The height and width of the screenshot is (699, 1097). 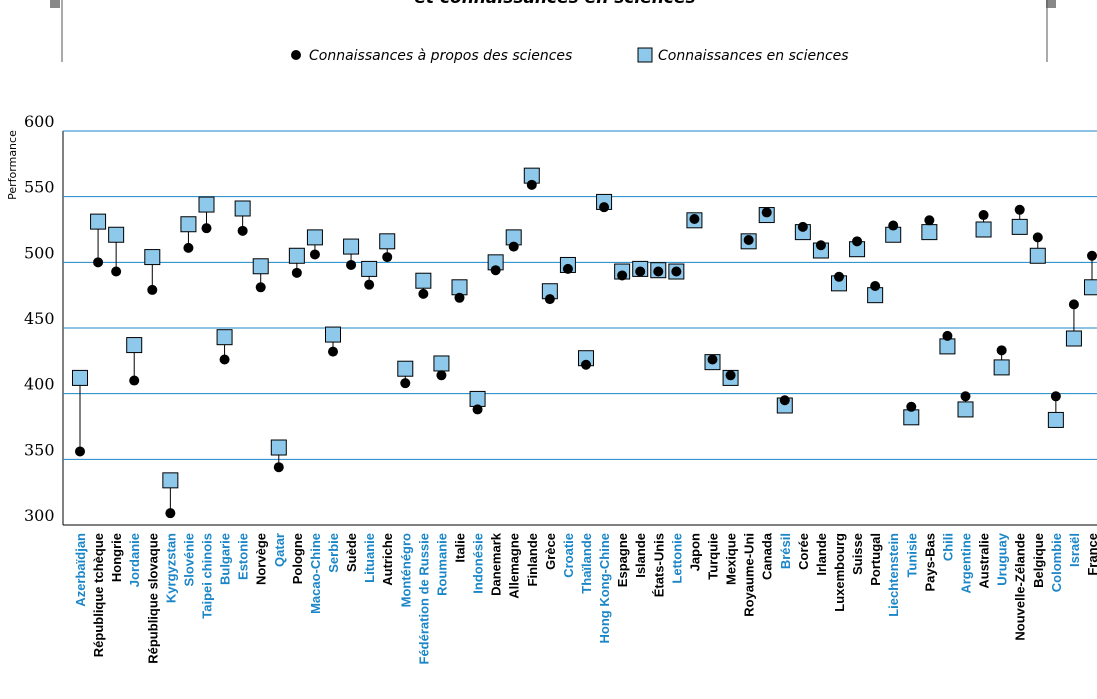 What do you see at coordinates (713, 556) in the screenshot?
I see `x-tick-label: Turquie` at bounding box center [713, 556].